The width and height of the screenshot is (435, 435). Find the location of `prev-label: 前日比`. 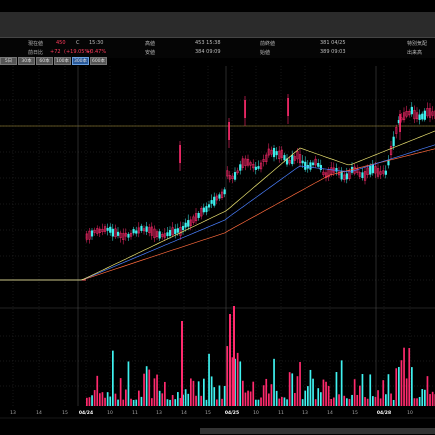

prev-label: 前日比 is located at coordinates (36, 53).